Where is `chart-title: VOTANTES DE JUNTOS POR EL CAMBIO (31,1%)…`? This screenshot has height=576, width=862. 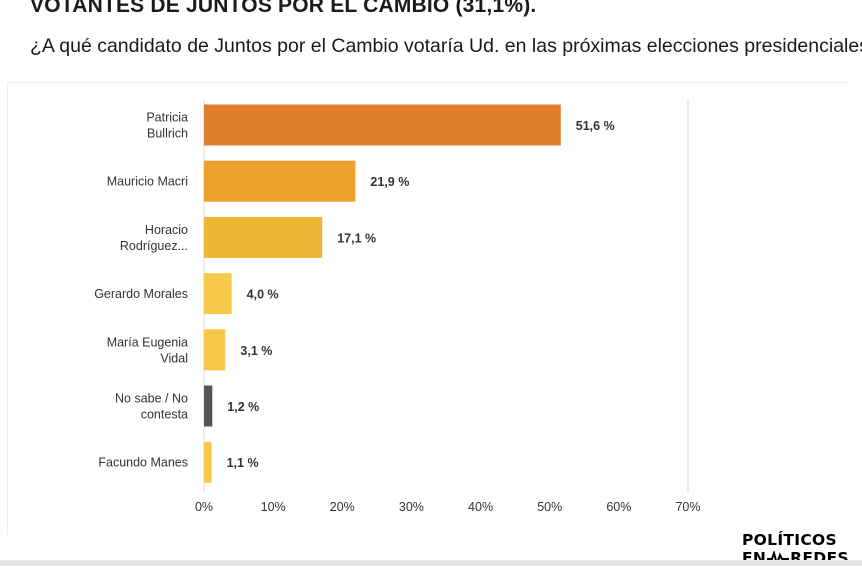
chart-title: VOTANTES DE JUNTOS POR EL CAMBIO (31,1%)… is located at coordinates (283, 8).